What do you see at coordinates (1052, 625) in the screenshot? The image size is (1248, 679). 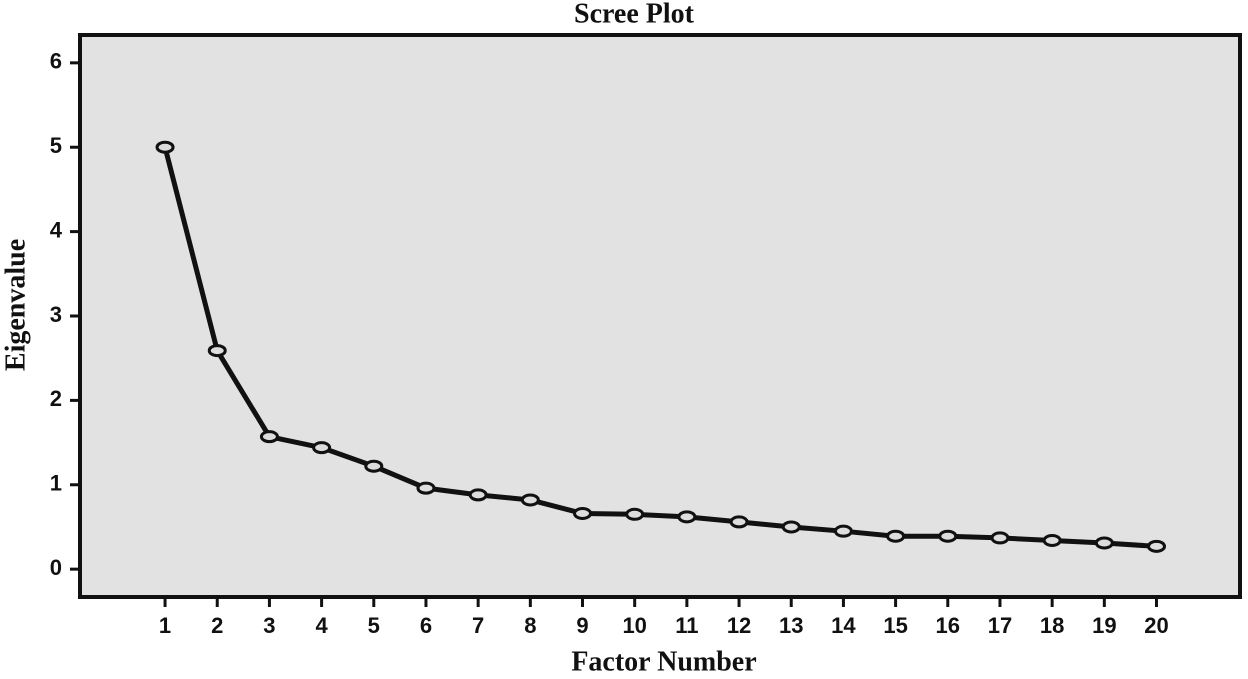 I see `x-tick-label: 18` at bounding box center [1052, 625].